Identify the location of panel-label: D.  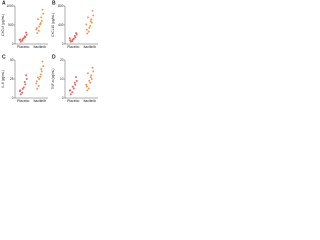
(54, 57).